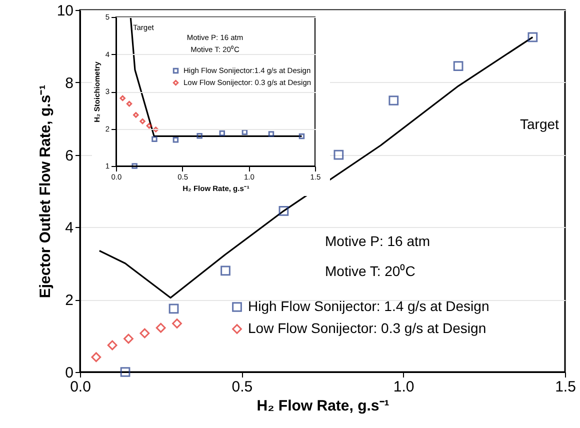 The width and height of the screenshot is (580, 428). What do you see at coordinates (377, 241) in the screenshot?
I see `annotation: Motive P: 16 atm` at bounding box center [377, 241].